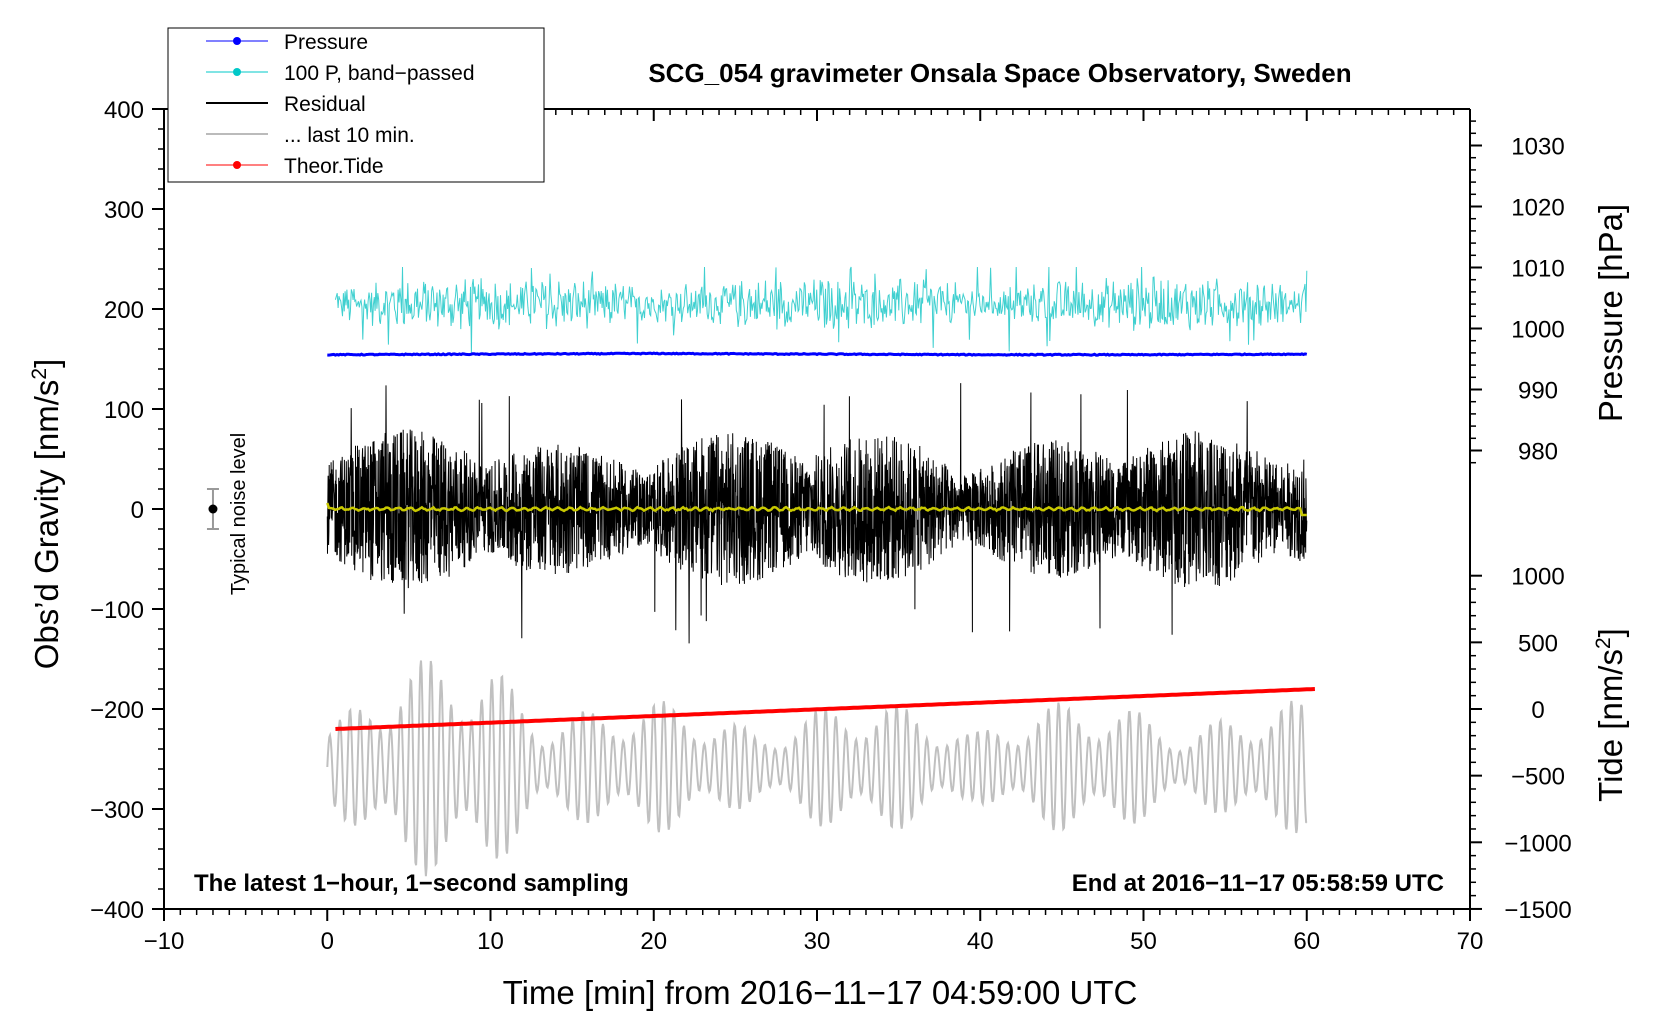 Image resolution: width=1660 pixels, height=1020 pixels. I want to click on pressure-tick-label: 1010, so click(1537, 269).